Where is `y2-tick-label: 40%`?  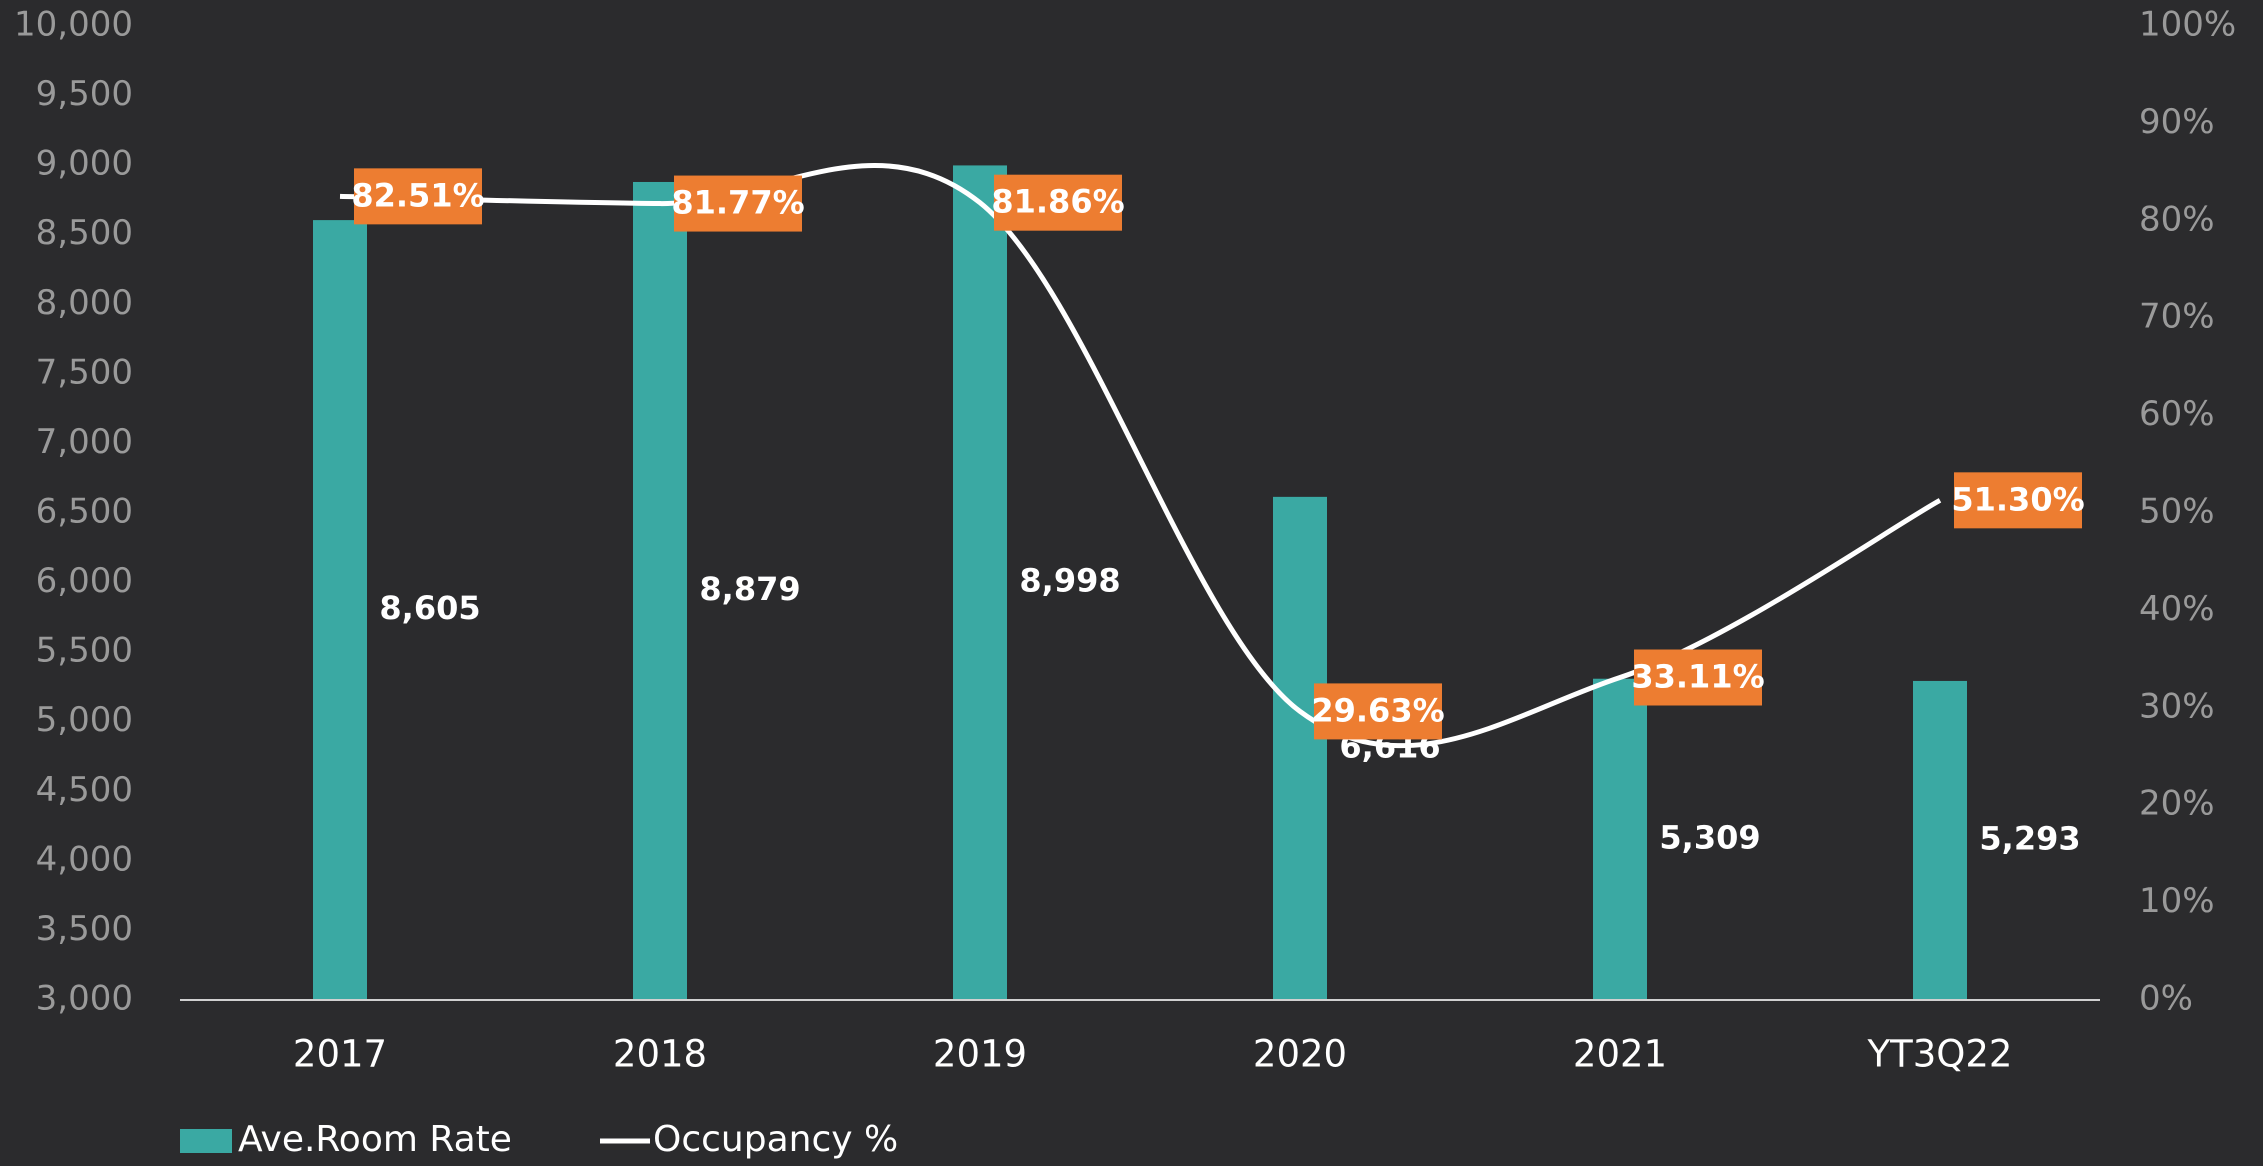
y2-tick-label: 40% is located at coordinates (2177, 609).